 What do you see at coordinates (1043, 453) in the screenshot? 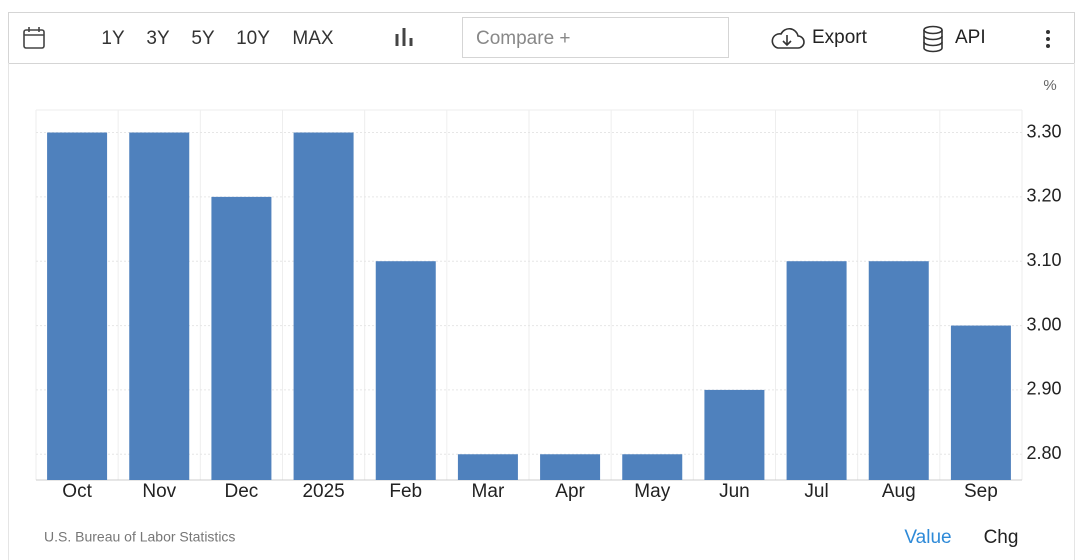
I see `y-tick-label: 2.80` at bounding box center [1043, 453].